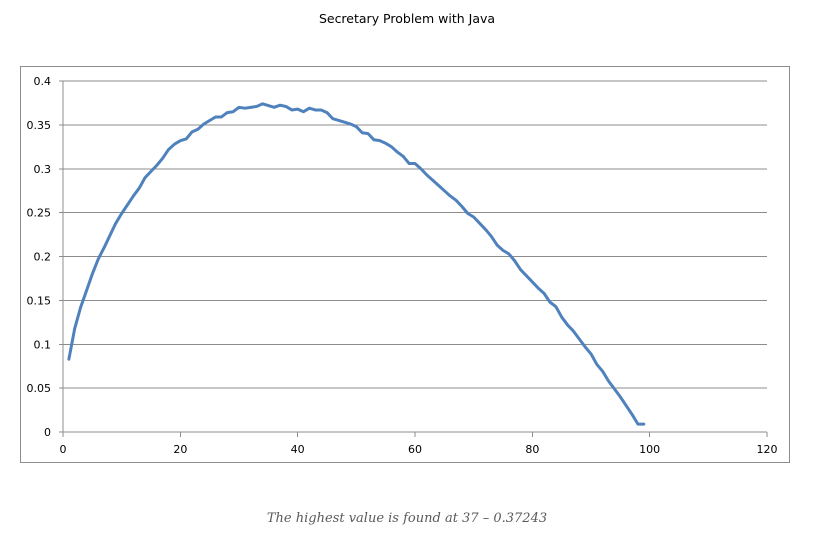  I want to click on y-tick-label: 0, so click(47, 432).